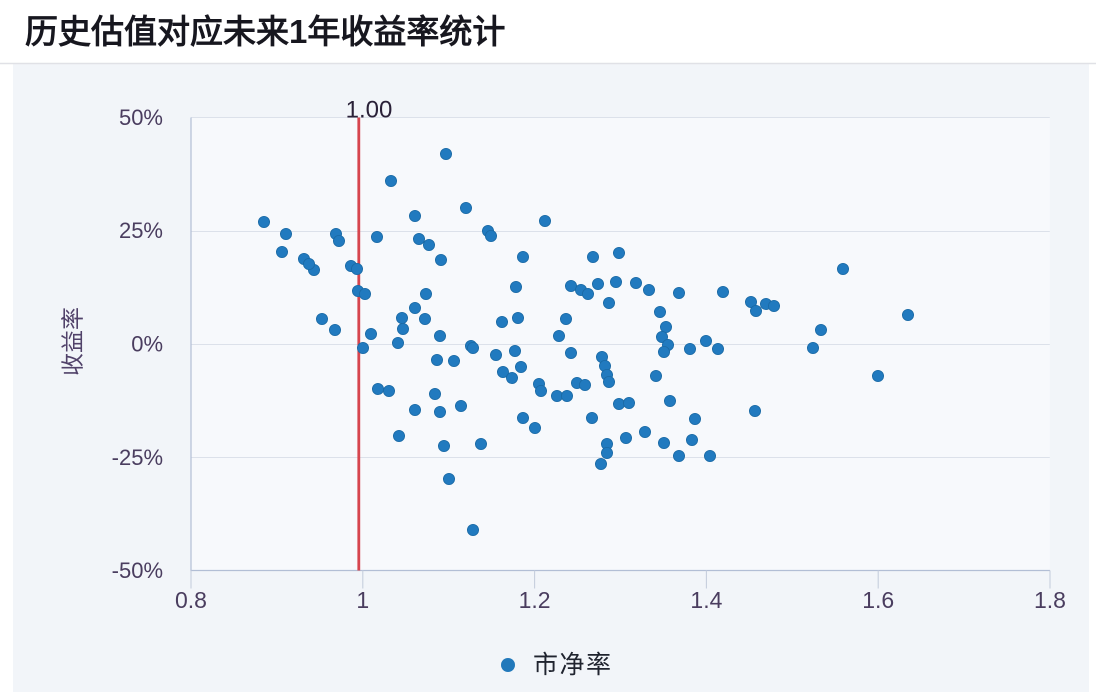  Describe the element at coordinates (141, 230) in the screenshot. I see `svg-text: 25%` at that location.